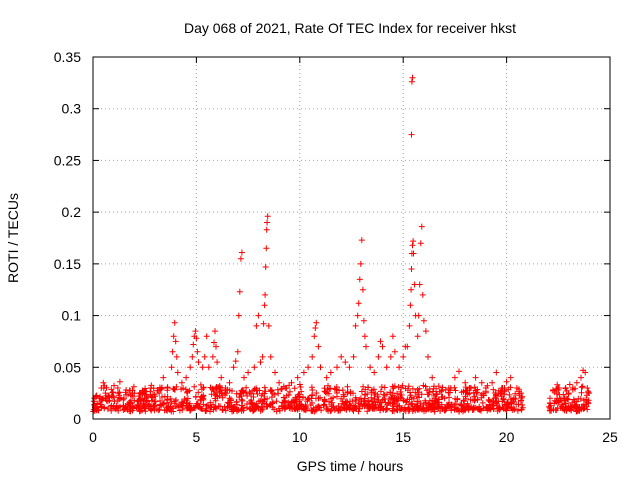  What do you see at coordinates (13, 238) in the screenshot?
I see `y-axis-label: ROTI / TECUs` at bounding box center [13, 238].